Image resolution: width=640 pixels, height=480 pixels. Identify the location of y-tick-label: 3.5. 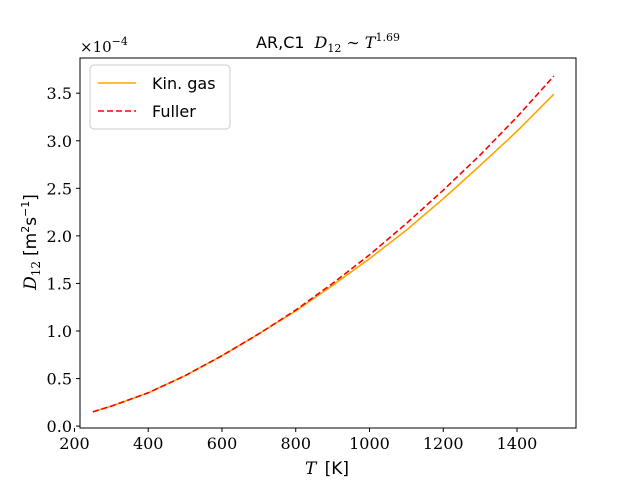
(59, 93).